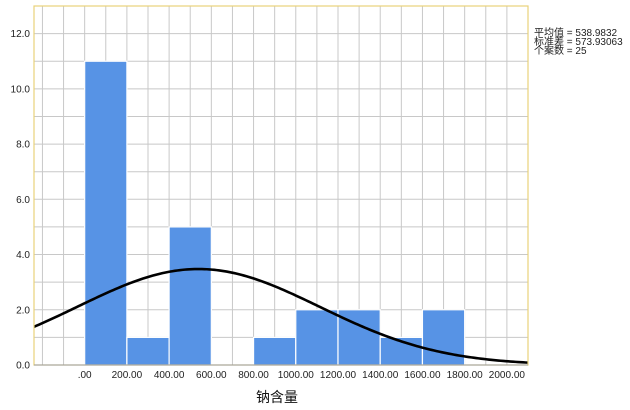 The width and height of the screenshot is (630, 410). Describe the element at coordinates (578, 41) in the screenshot. I see `stats-line: 标准差 = 573.93063` at that location.